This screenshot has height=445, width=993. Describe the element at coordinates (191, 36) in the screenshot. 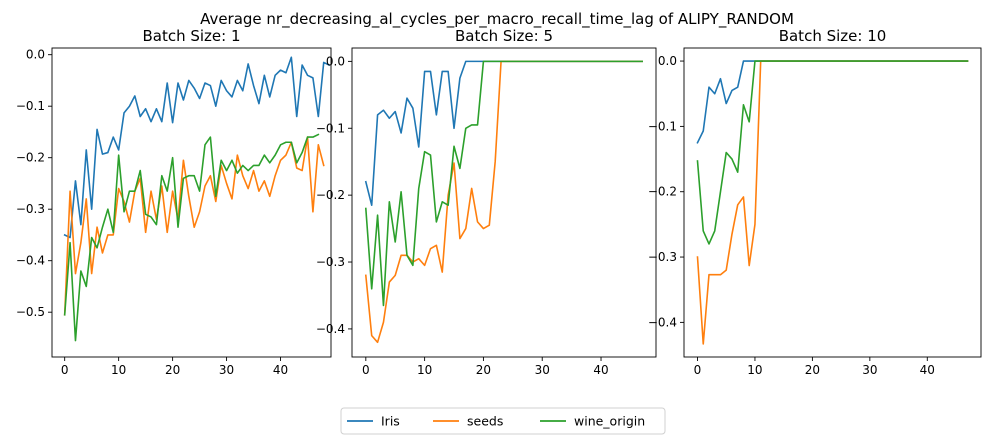

I see `panel-title: Batch Size: 1` at that location.